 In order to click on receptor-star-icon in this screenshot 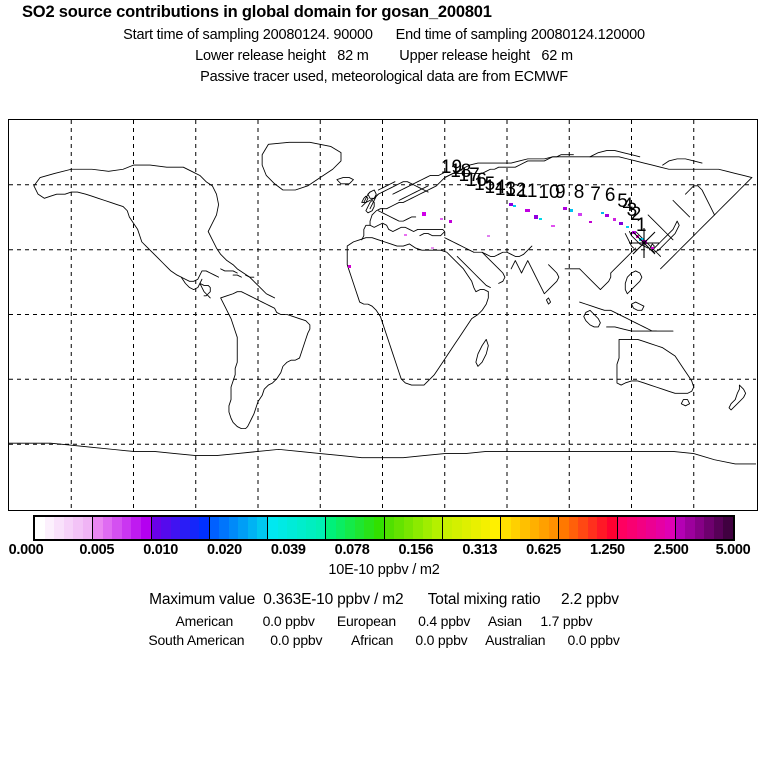, I will do `click(644, 242)`.